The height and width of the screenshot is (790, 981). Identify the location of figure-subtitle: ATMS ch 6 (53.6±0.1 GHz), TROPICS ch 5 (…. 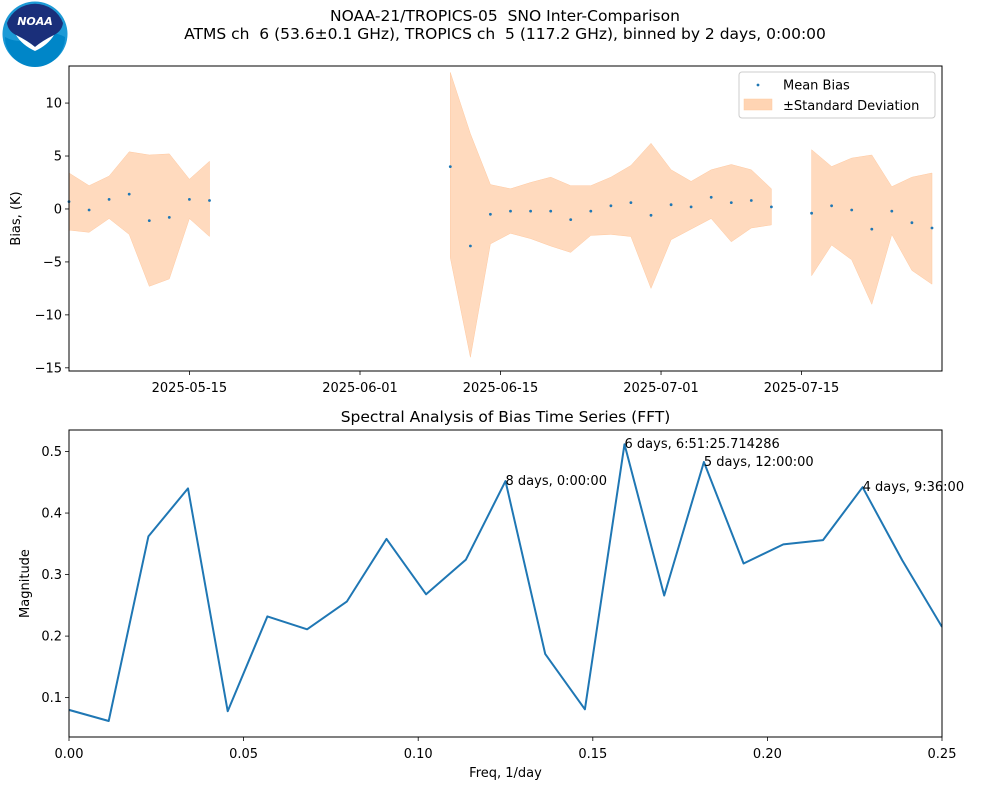
(505, 34).